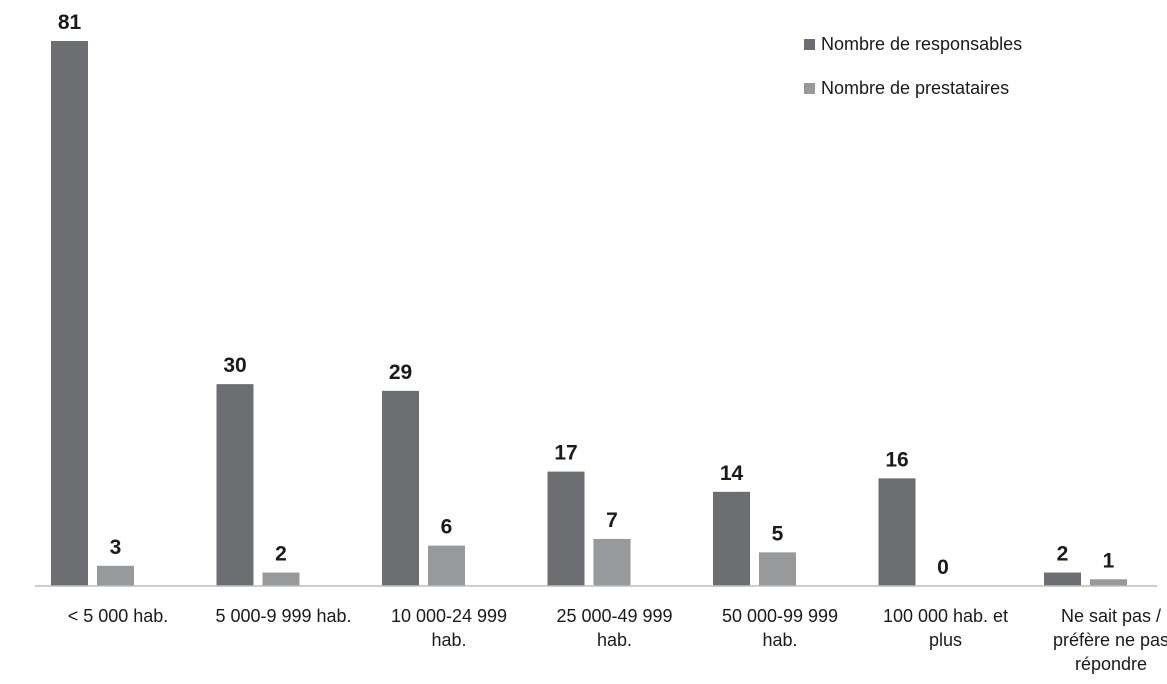  What do you see at coordinates (915, 88) in the screenshot?
I see `legend-label-prestataires: Nombre de prestataires` at bounding box center [915, 88].